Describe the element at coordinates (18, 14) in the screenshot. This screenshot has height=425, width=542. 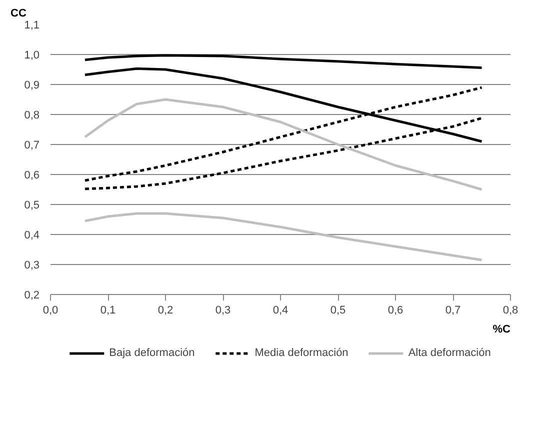
I see `y-axis-title: CC` at that location.